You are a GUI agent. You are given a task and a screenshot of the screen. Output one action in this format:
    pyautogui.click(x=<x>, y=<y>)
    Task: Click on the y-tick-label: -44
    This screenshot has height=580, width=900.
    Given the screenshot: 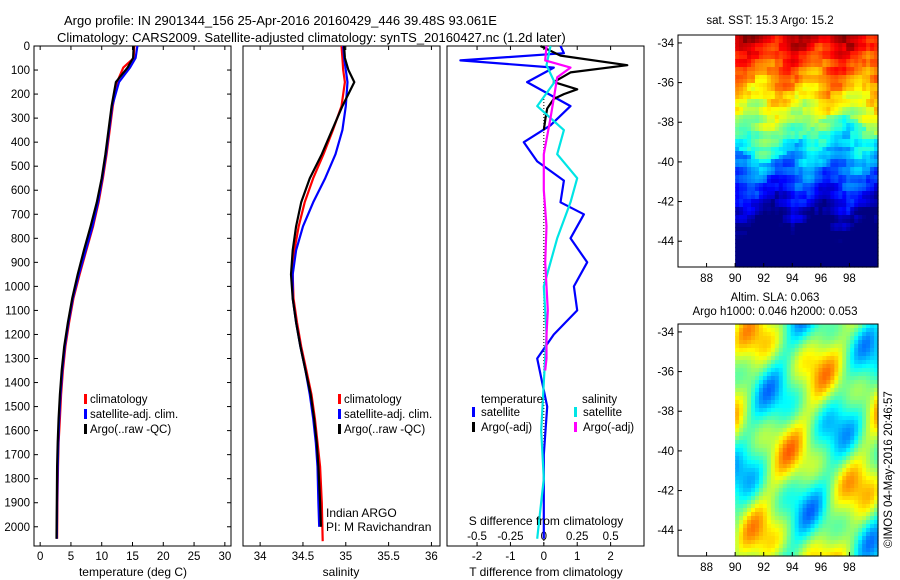 What is the action you would take?
    pyautogui.click(x=665, y=531)
    